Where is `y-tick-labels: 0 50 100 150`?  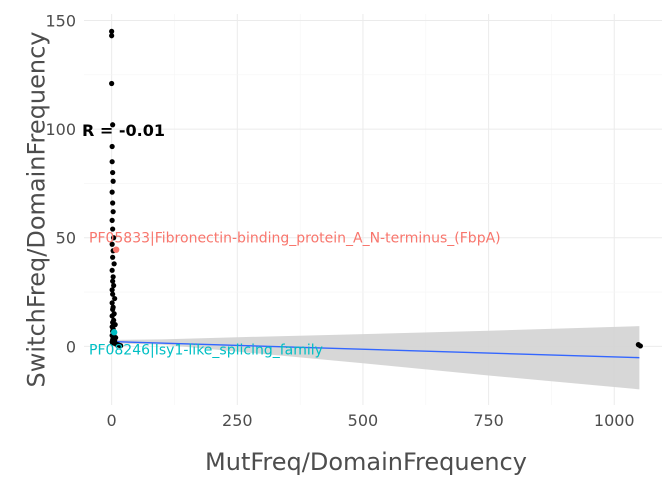
y-tick-labels: 0 50 100 150 is located at coordinates (60, 184).